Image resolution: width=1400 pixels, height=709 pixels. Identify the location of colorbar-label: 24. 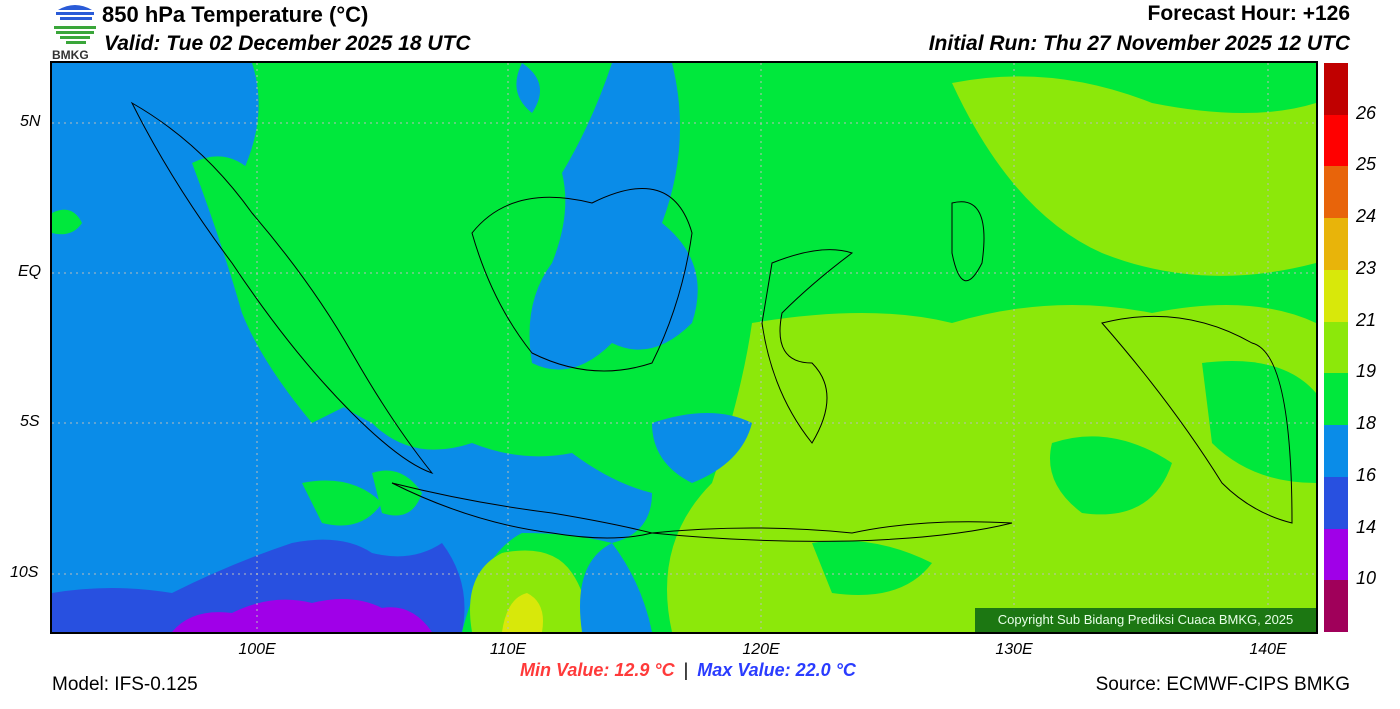
(1366, 216).